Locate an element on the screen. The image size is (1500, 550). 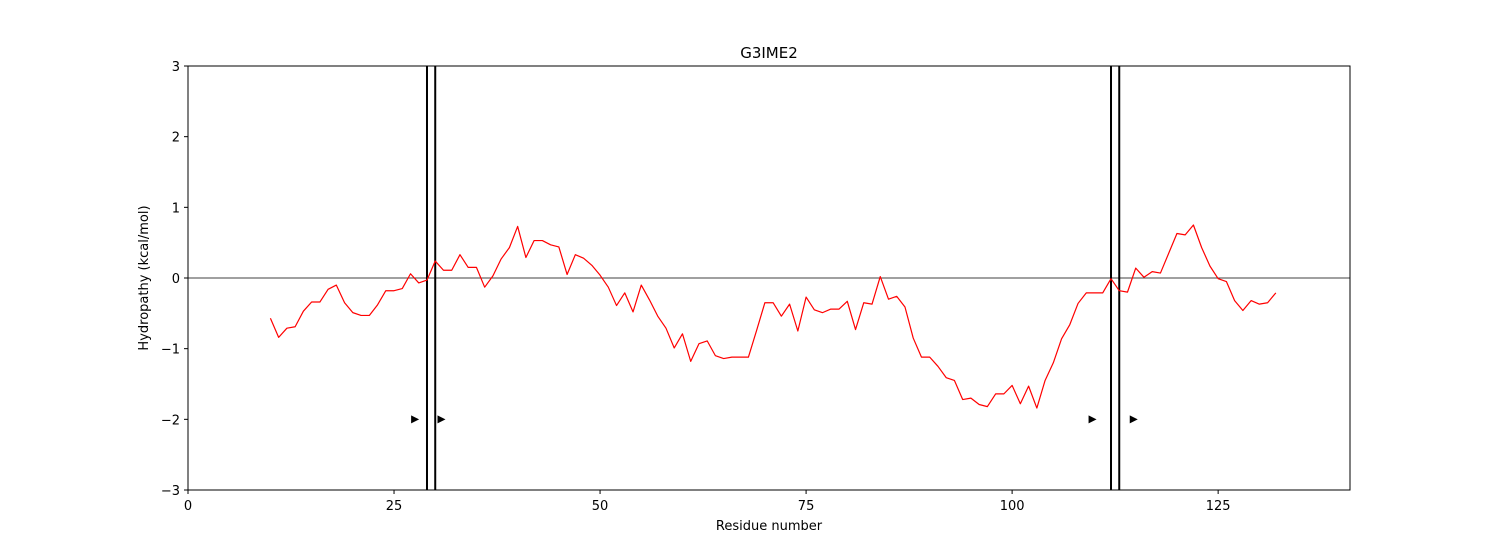
y-axis-label: Hydropathy (kcal/mol) is located at coordinates (144, 277).